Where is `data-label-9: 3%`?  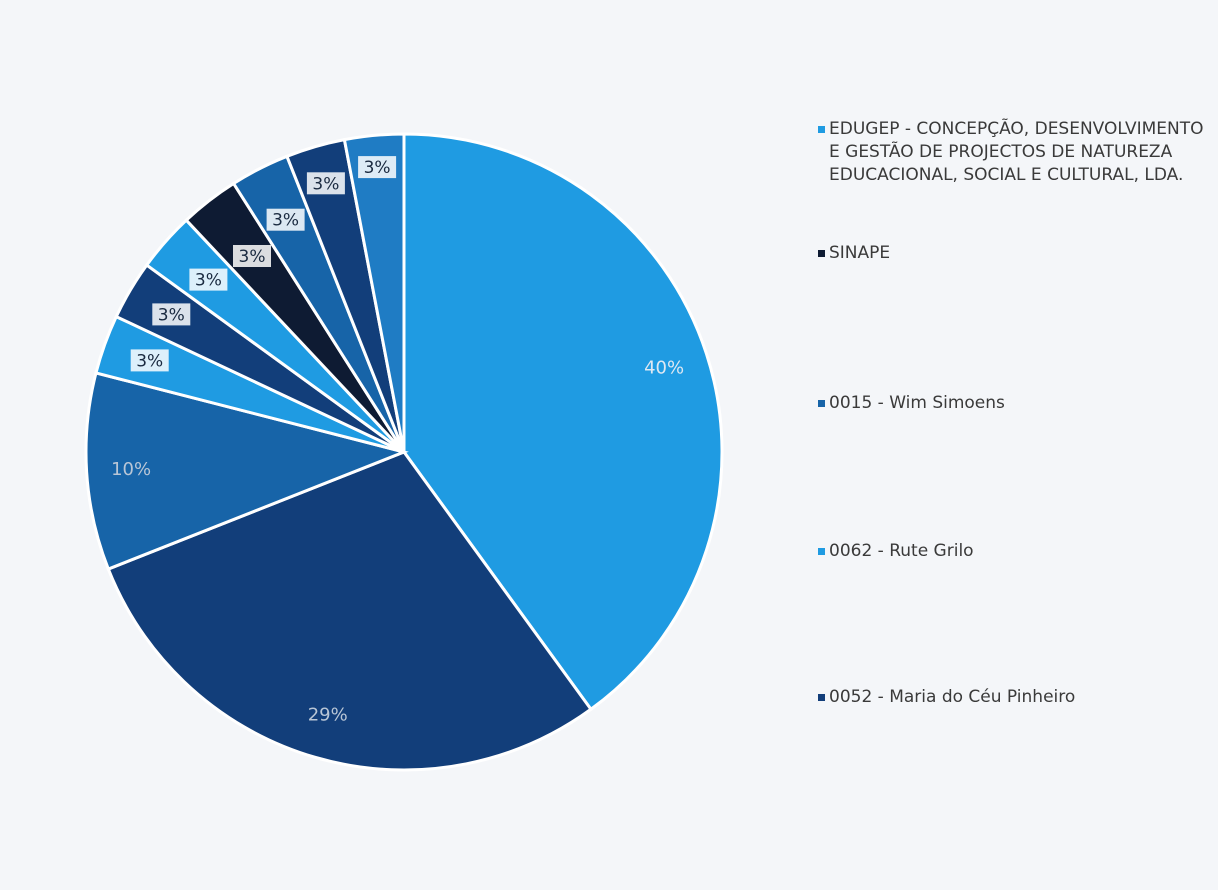
data-label-9: 3% is located at coordinates (377, 168).